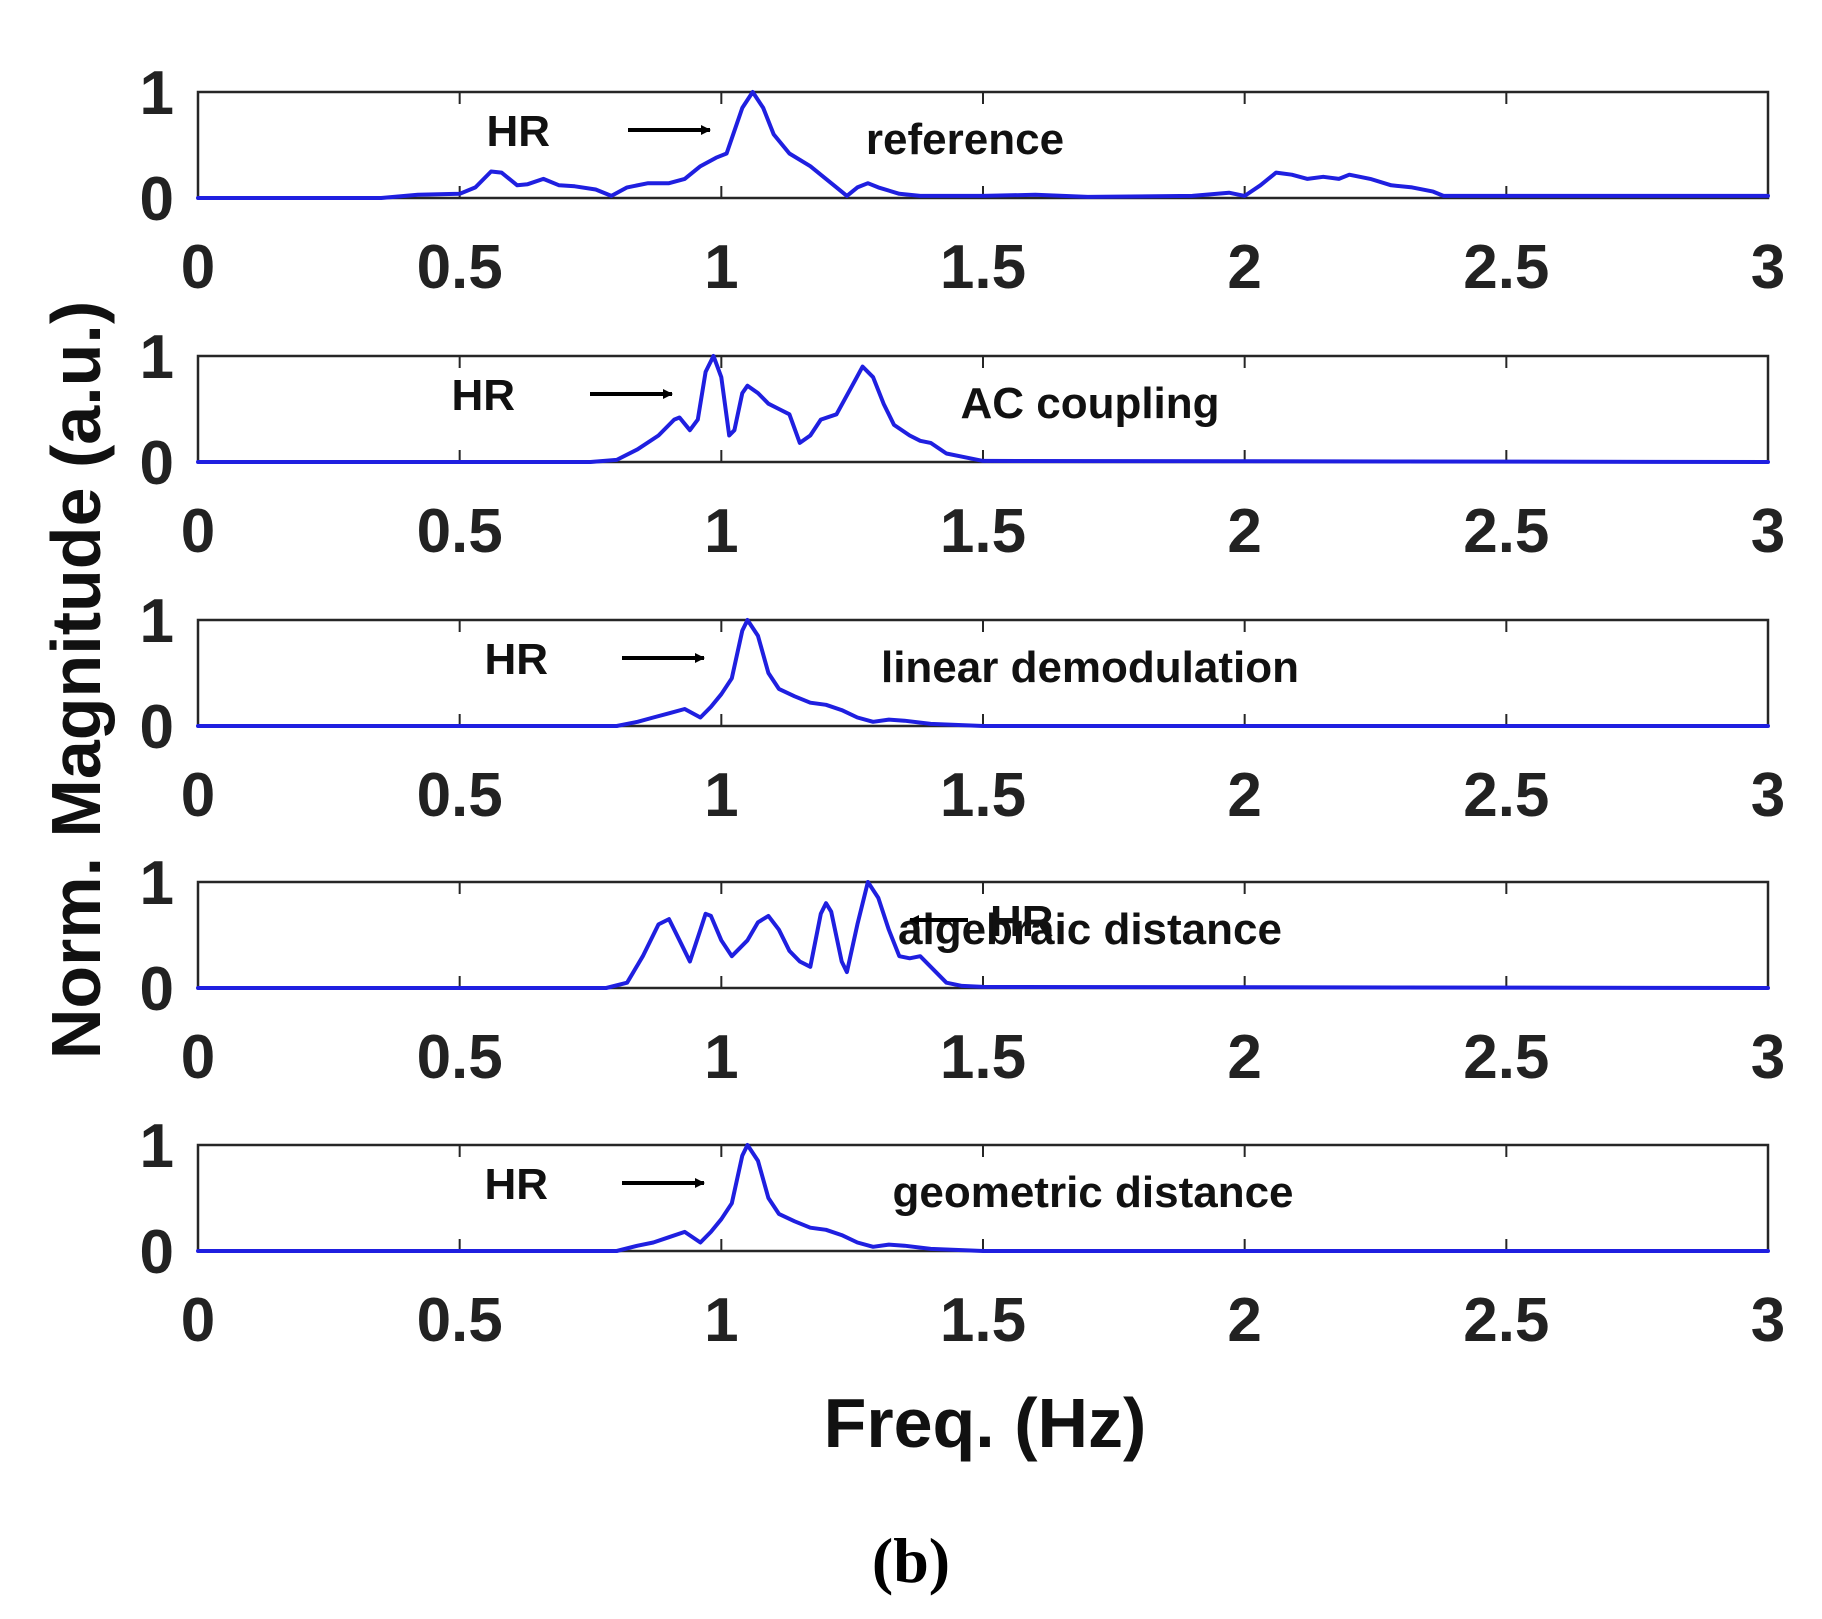 The height and width of the screenshot is (1619, 1822). What do you see at coordinates (1089, 403) in the screenshot?
I see `panel-label: AC coupling` at bounding box center [1089, 403].